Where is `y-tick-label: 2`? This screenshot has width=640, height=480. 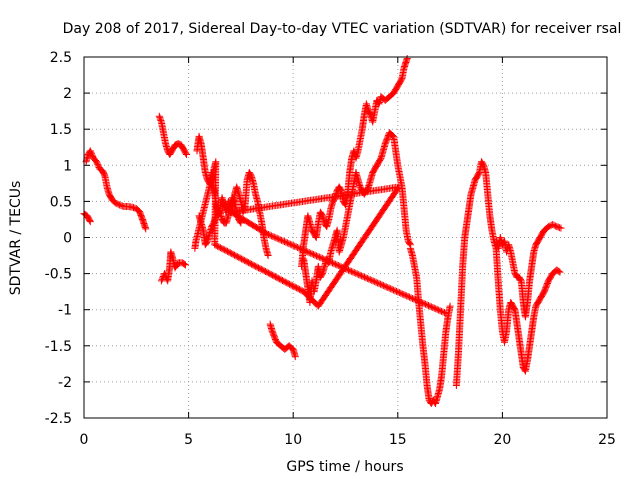
y-tick-label: 2 is located at coordinates (67, 94).